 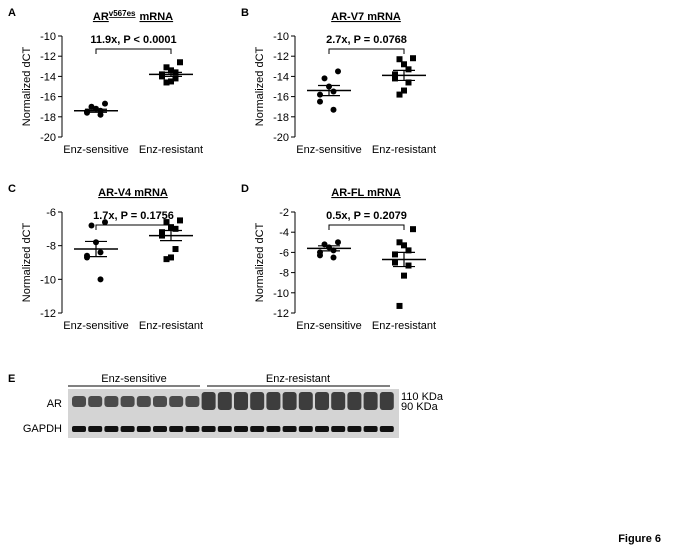 What do you see at coordinates (245, 189) in the screenshot?
I see `panel-letter: D` at bounding box center [245, 189].